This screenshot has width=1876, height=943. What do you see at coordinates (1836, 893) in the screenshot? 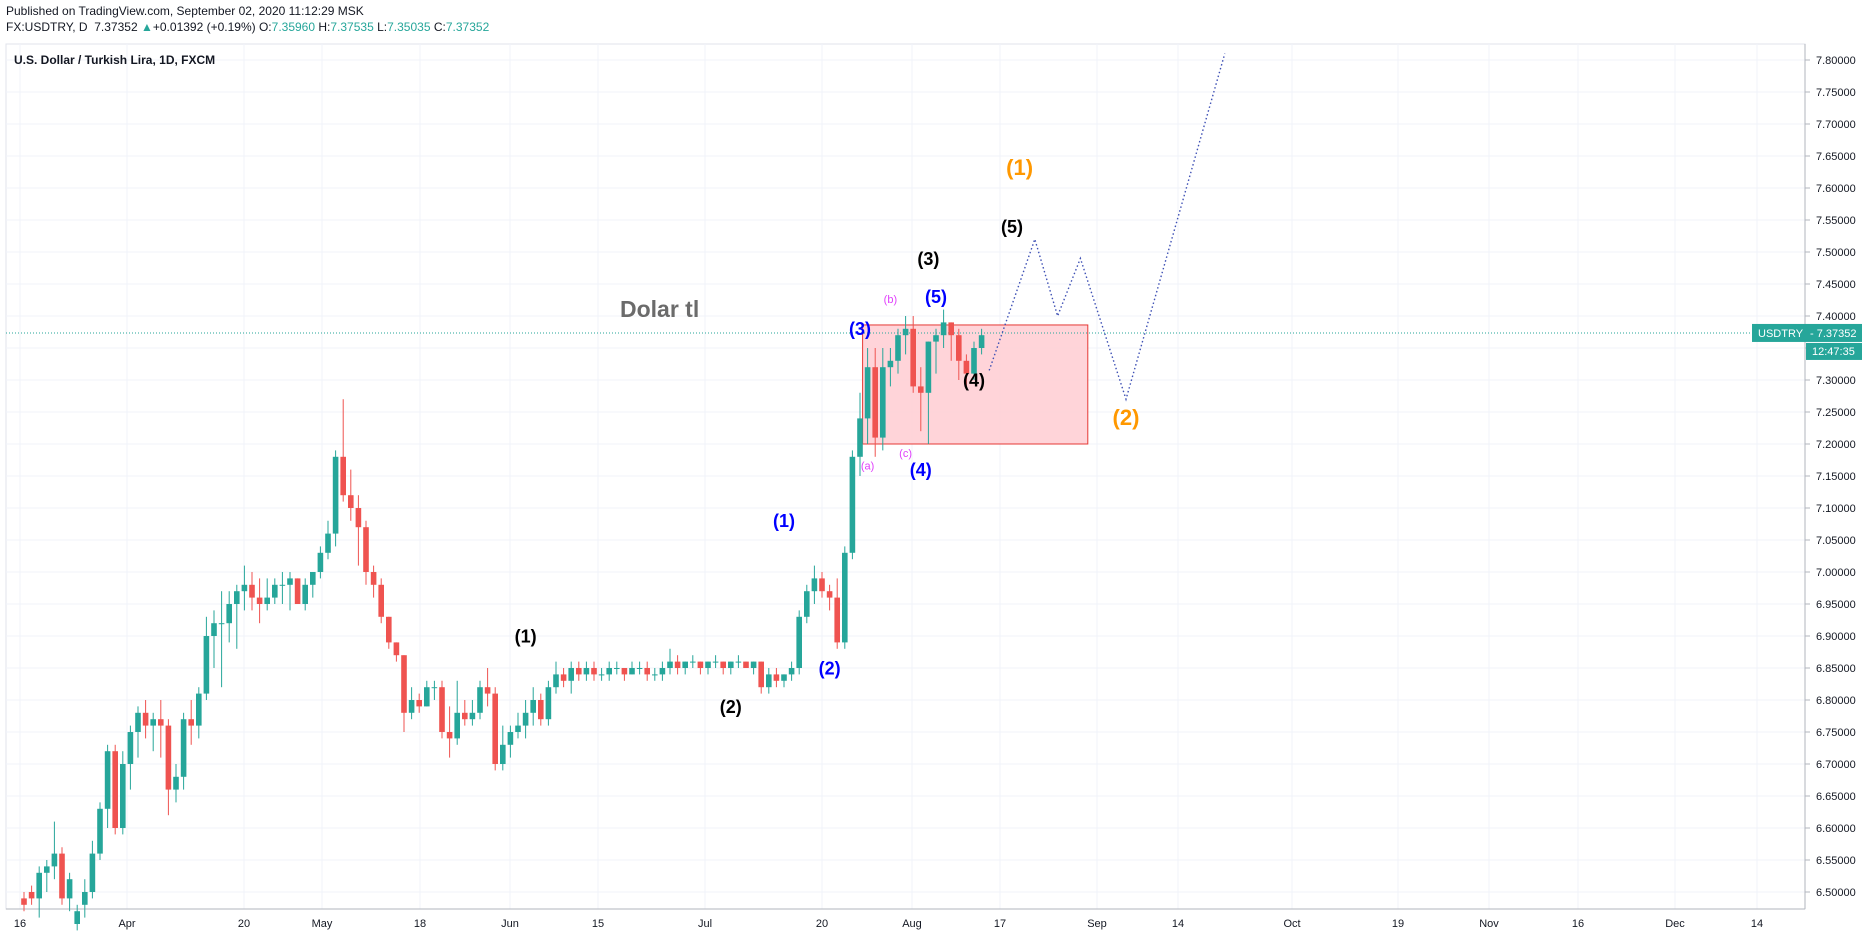
I see `price-tick-label: 6.50000` at bounding box center [1836, 893].